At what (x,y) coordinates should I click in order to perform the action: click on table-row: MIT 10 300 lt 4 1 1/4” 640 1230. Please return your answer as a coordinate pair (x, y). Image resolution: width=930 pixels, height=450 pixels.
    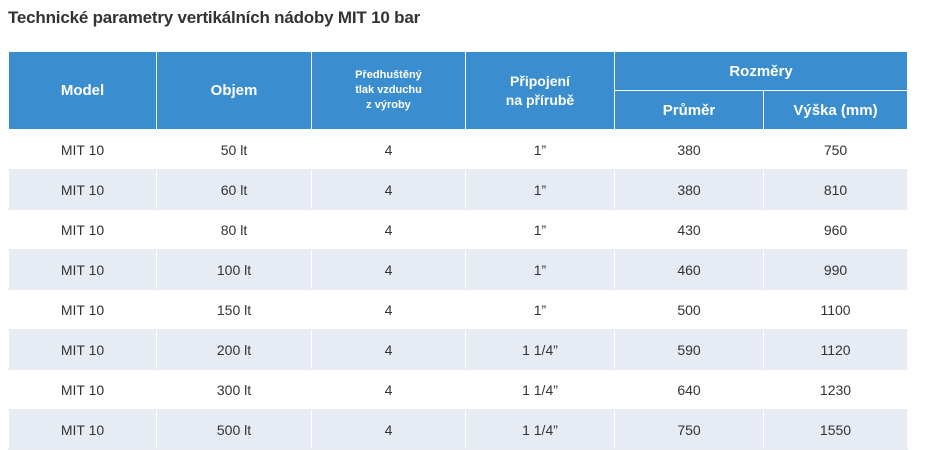
    Looking at the image, I should click on (458, 389).